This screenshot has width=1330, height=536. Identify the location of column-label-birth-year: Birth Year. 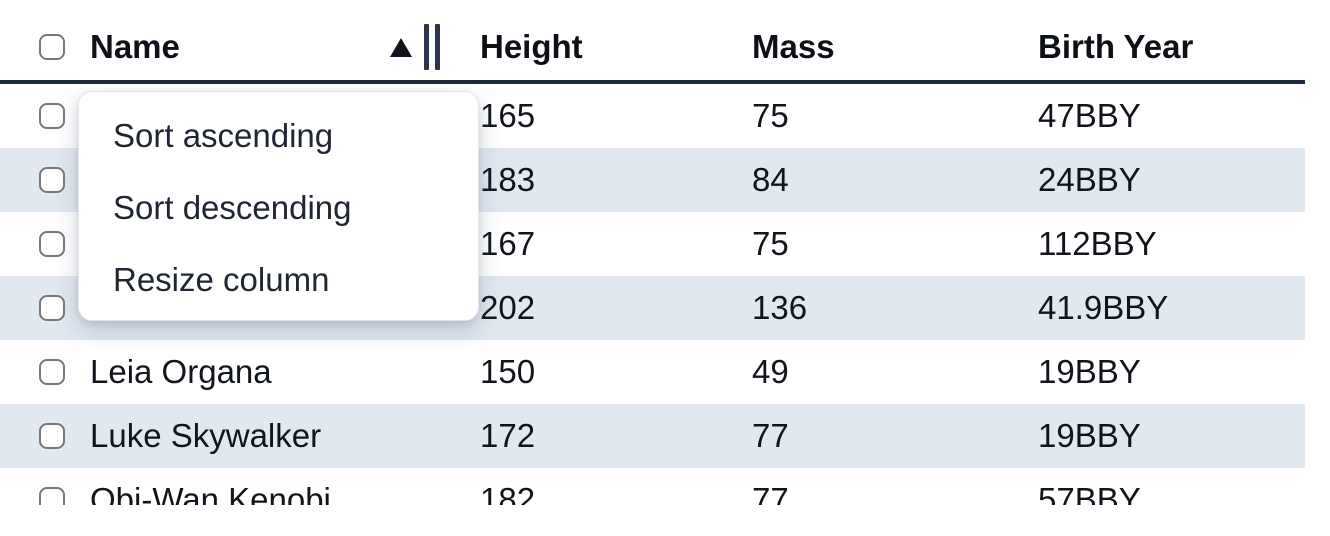
(1116, 46).